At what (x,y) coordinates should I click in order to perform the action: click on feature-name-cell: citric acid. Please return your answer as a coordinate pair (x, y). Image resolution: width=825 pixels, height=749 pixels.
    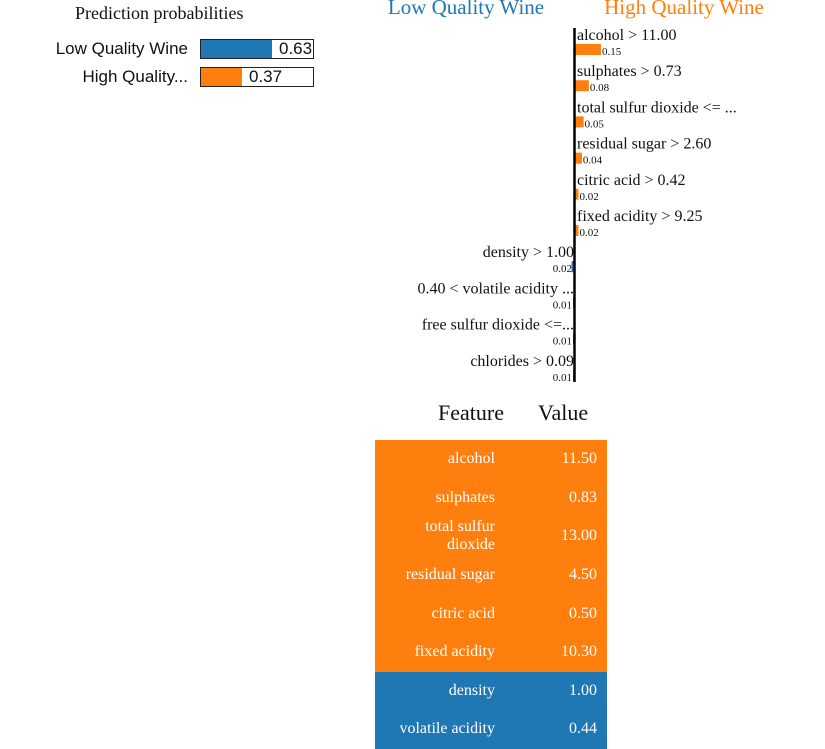
    Looking at the image, I should click on (463, 613).